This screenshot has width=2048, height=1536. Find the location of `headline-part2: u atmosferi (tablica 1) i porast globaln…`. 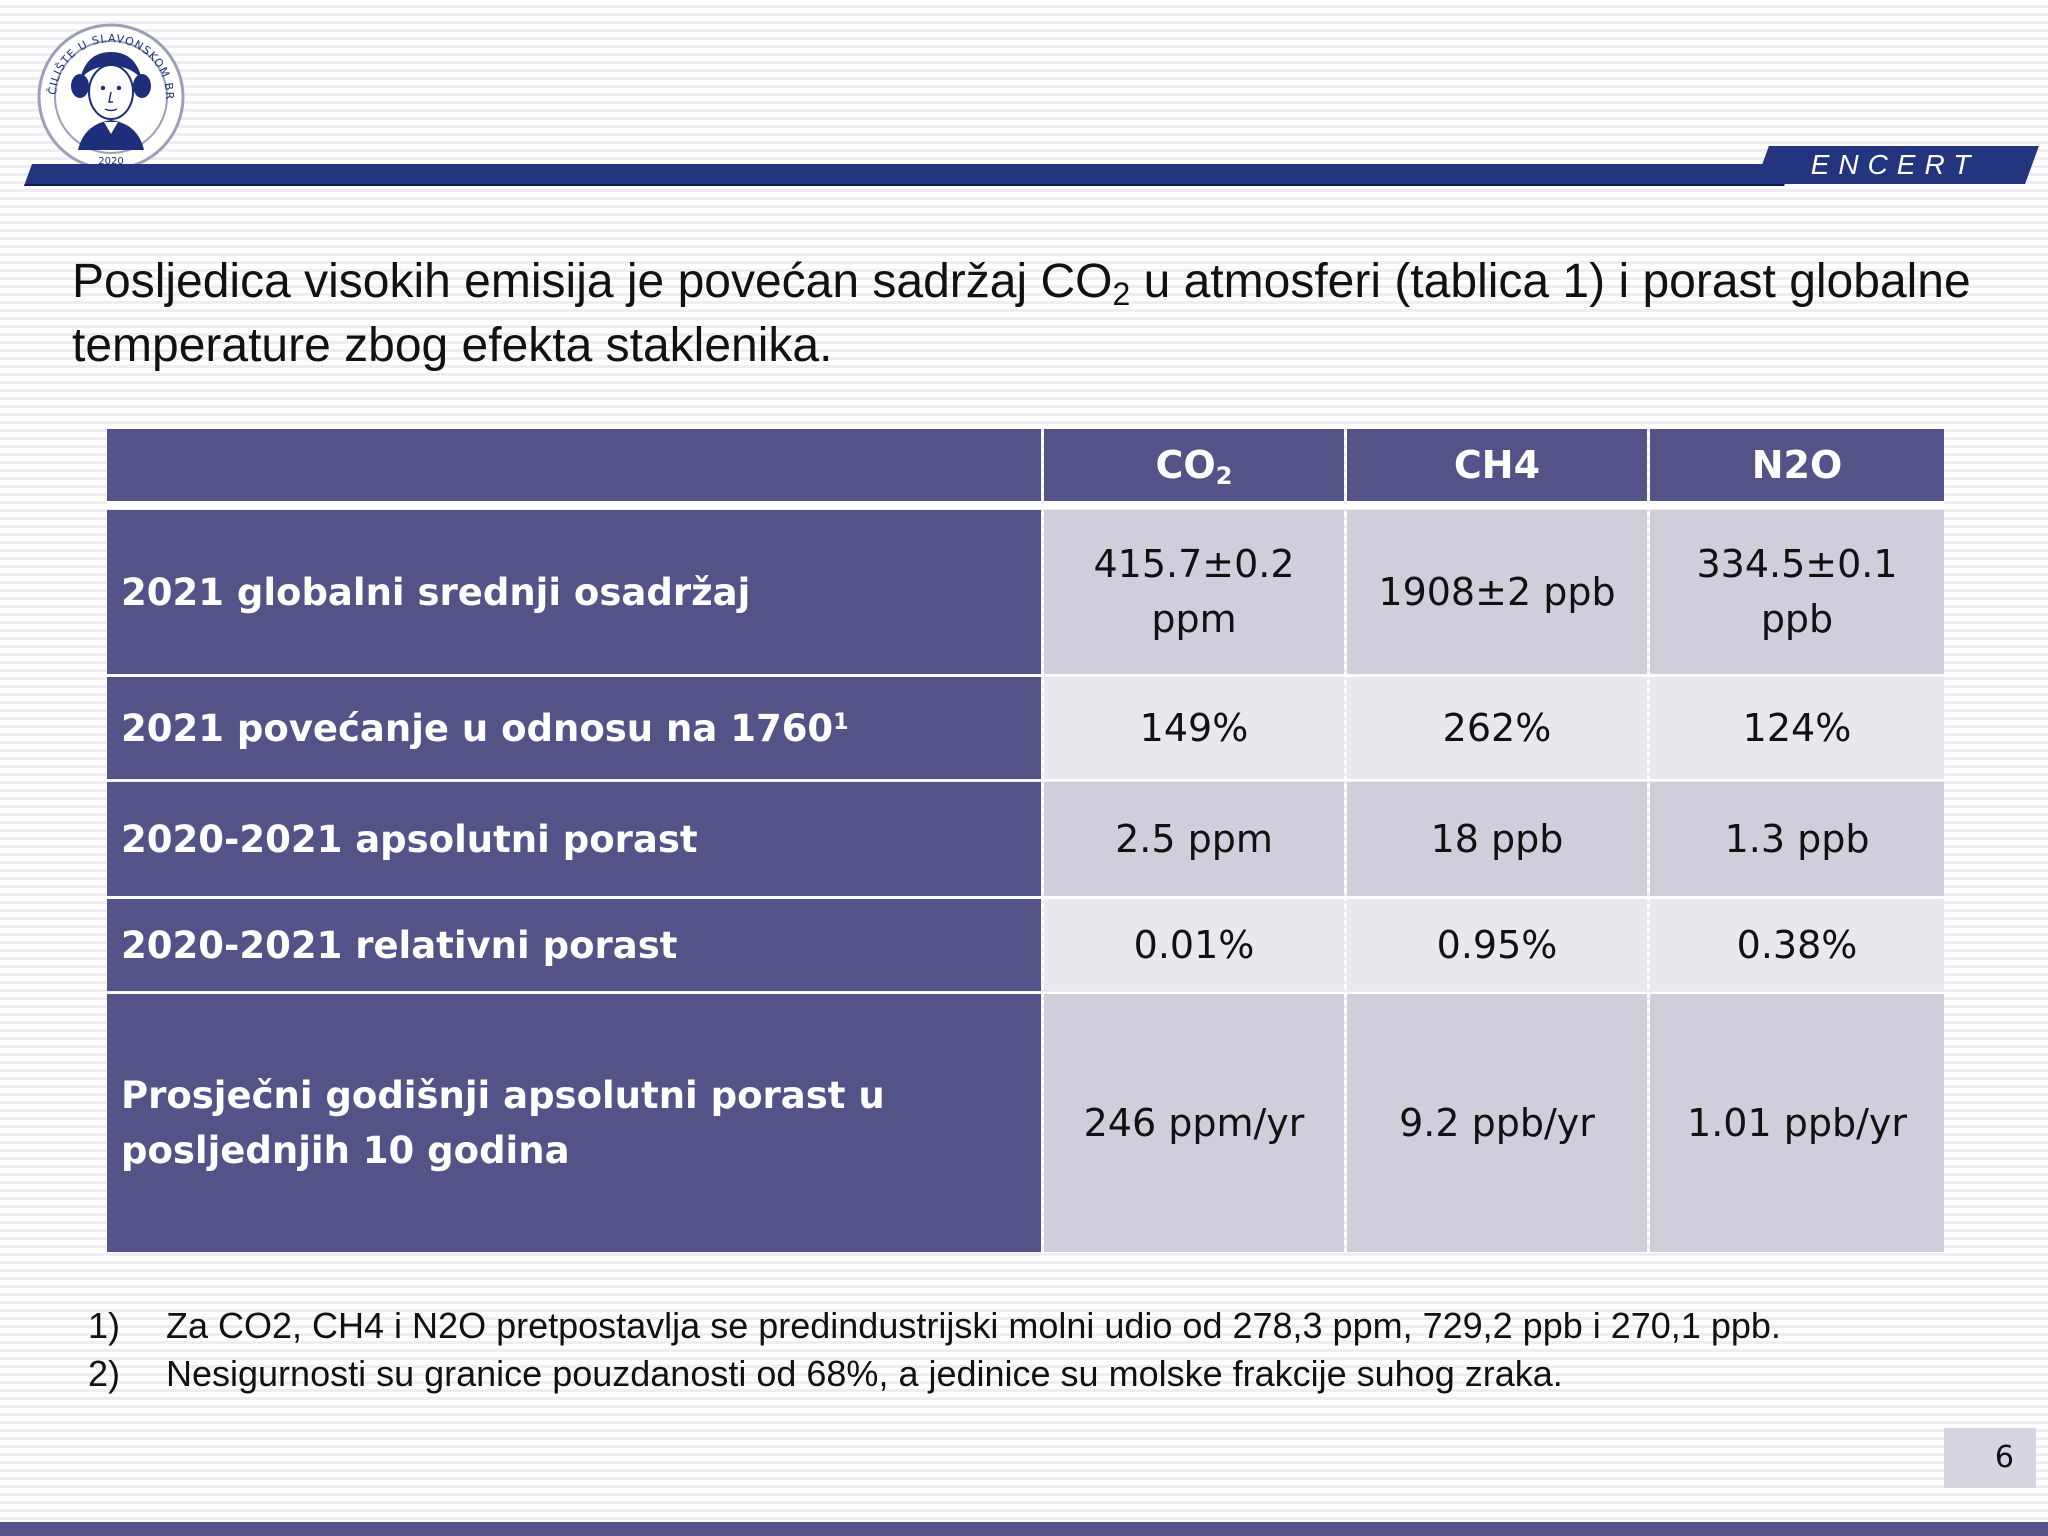

headline-part2: u atmosferi (tablica 1) i porast globaln… is located at coordinates (1021, 313).